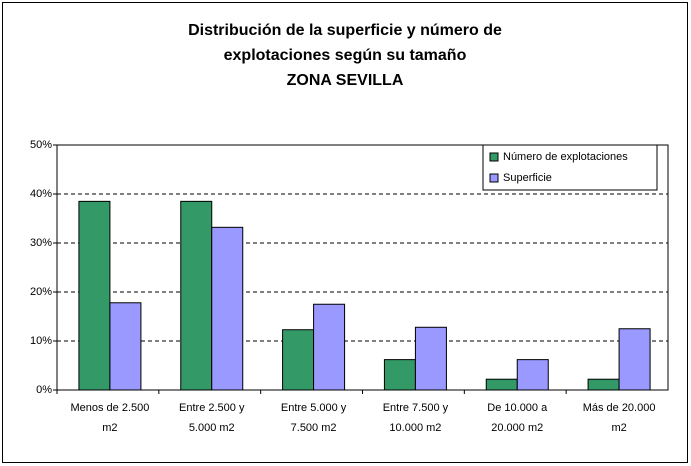 Image resolution: width=691 pixels, height=466 pixels. What do you see at coordinates (345, 80) in the screenshot?
I see `chart-title: ZONA SEVILLA` at bounding box center [345, 80].